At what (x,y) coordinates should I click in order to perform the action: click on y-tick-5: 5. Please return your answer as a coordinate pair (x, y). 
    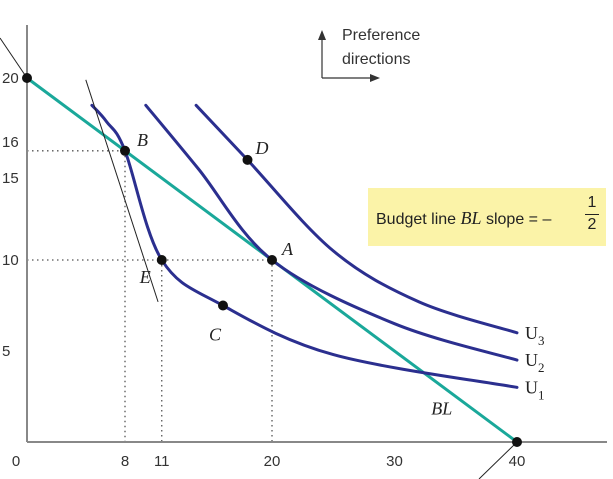
    Looking at the image, I should click on (6, 351).